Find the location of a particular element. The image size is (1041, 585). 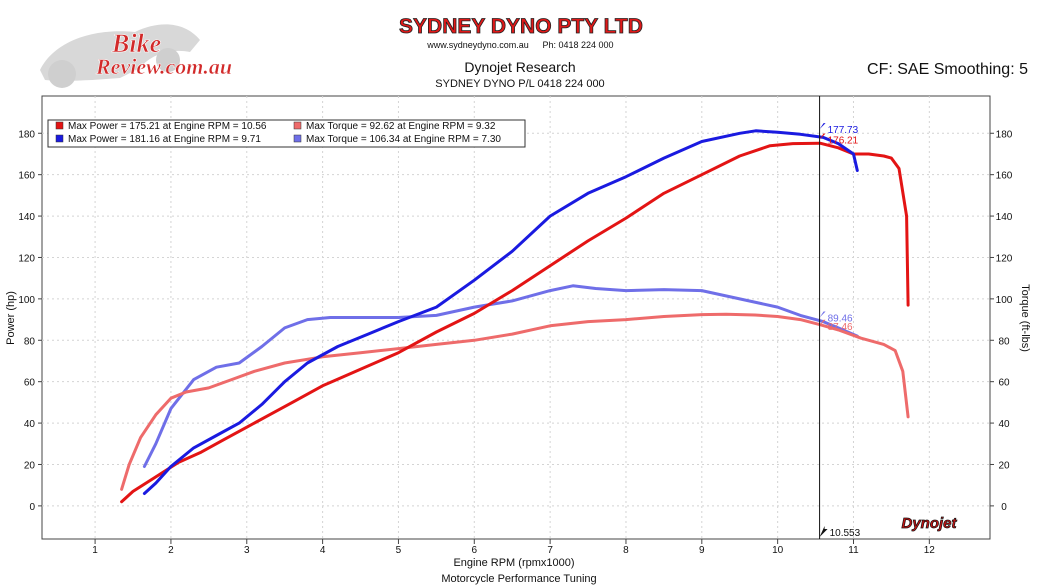

y-axis-label: Power (hp) is located at coordinates (11, 318).